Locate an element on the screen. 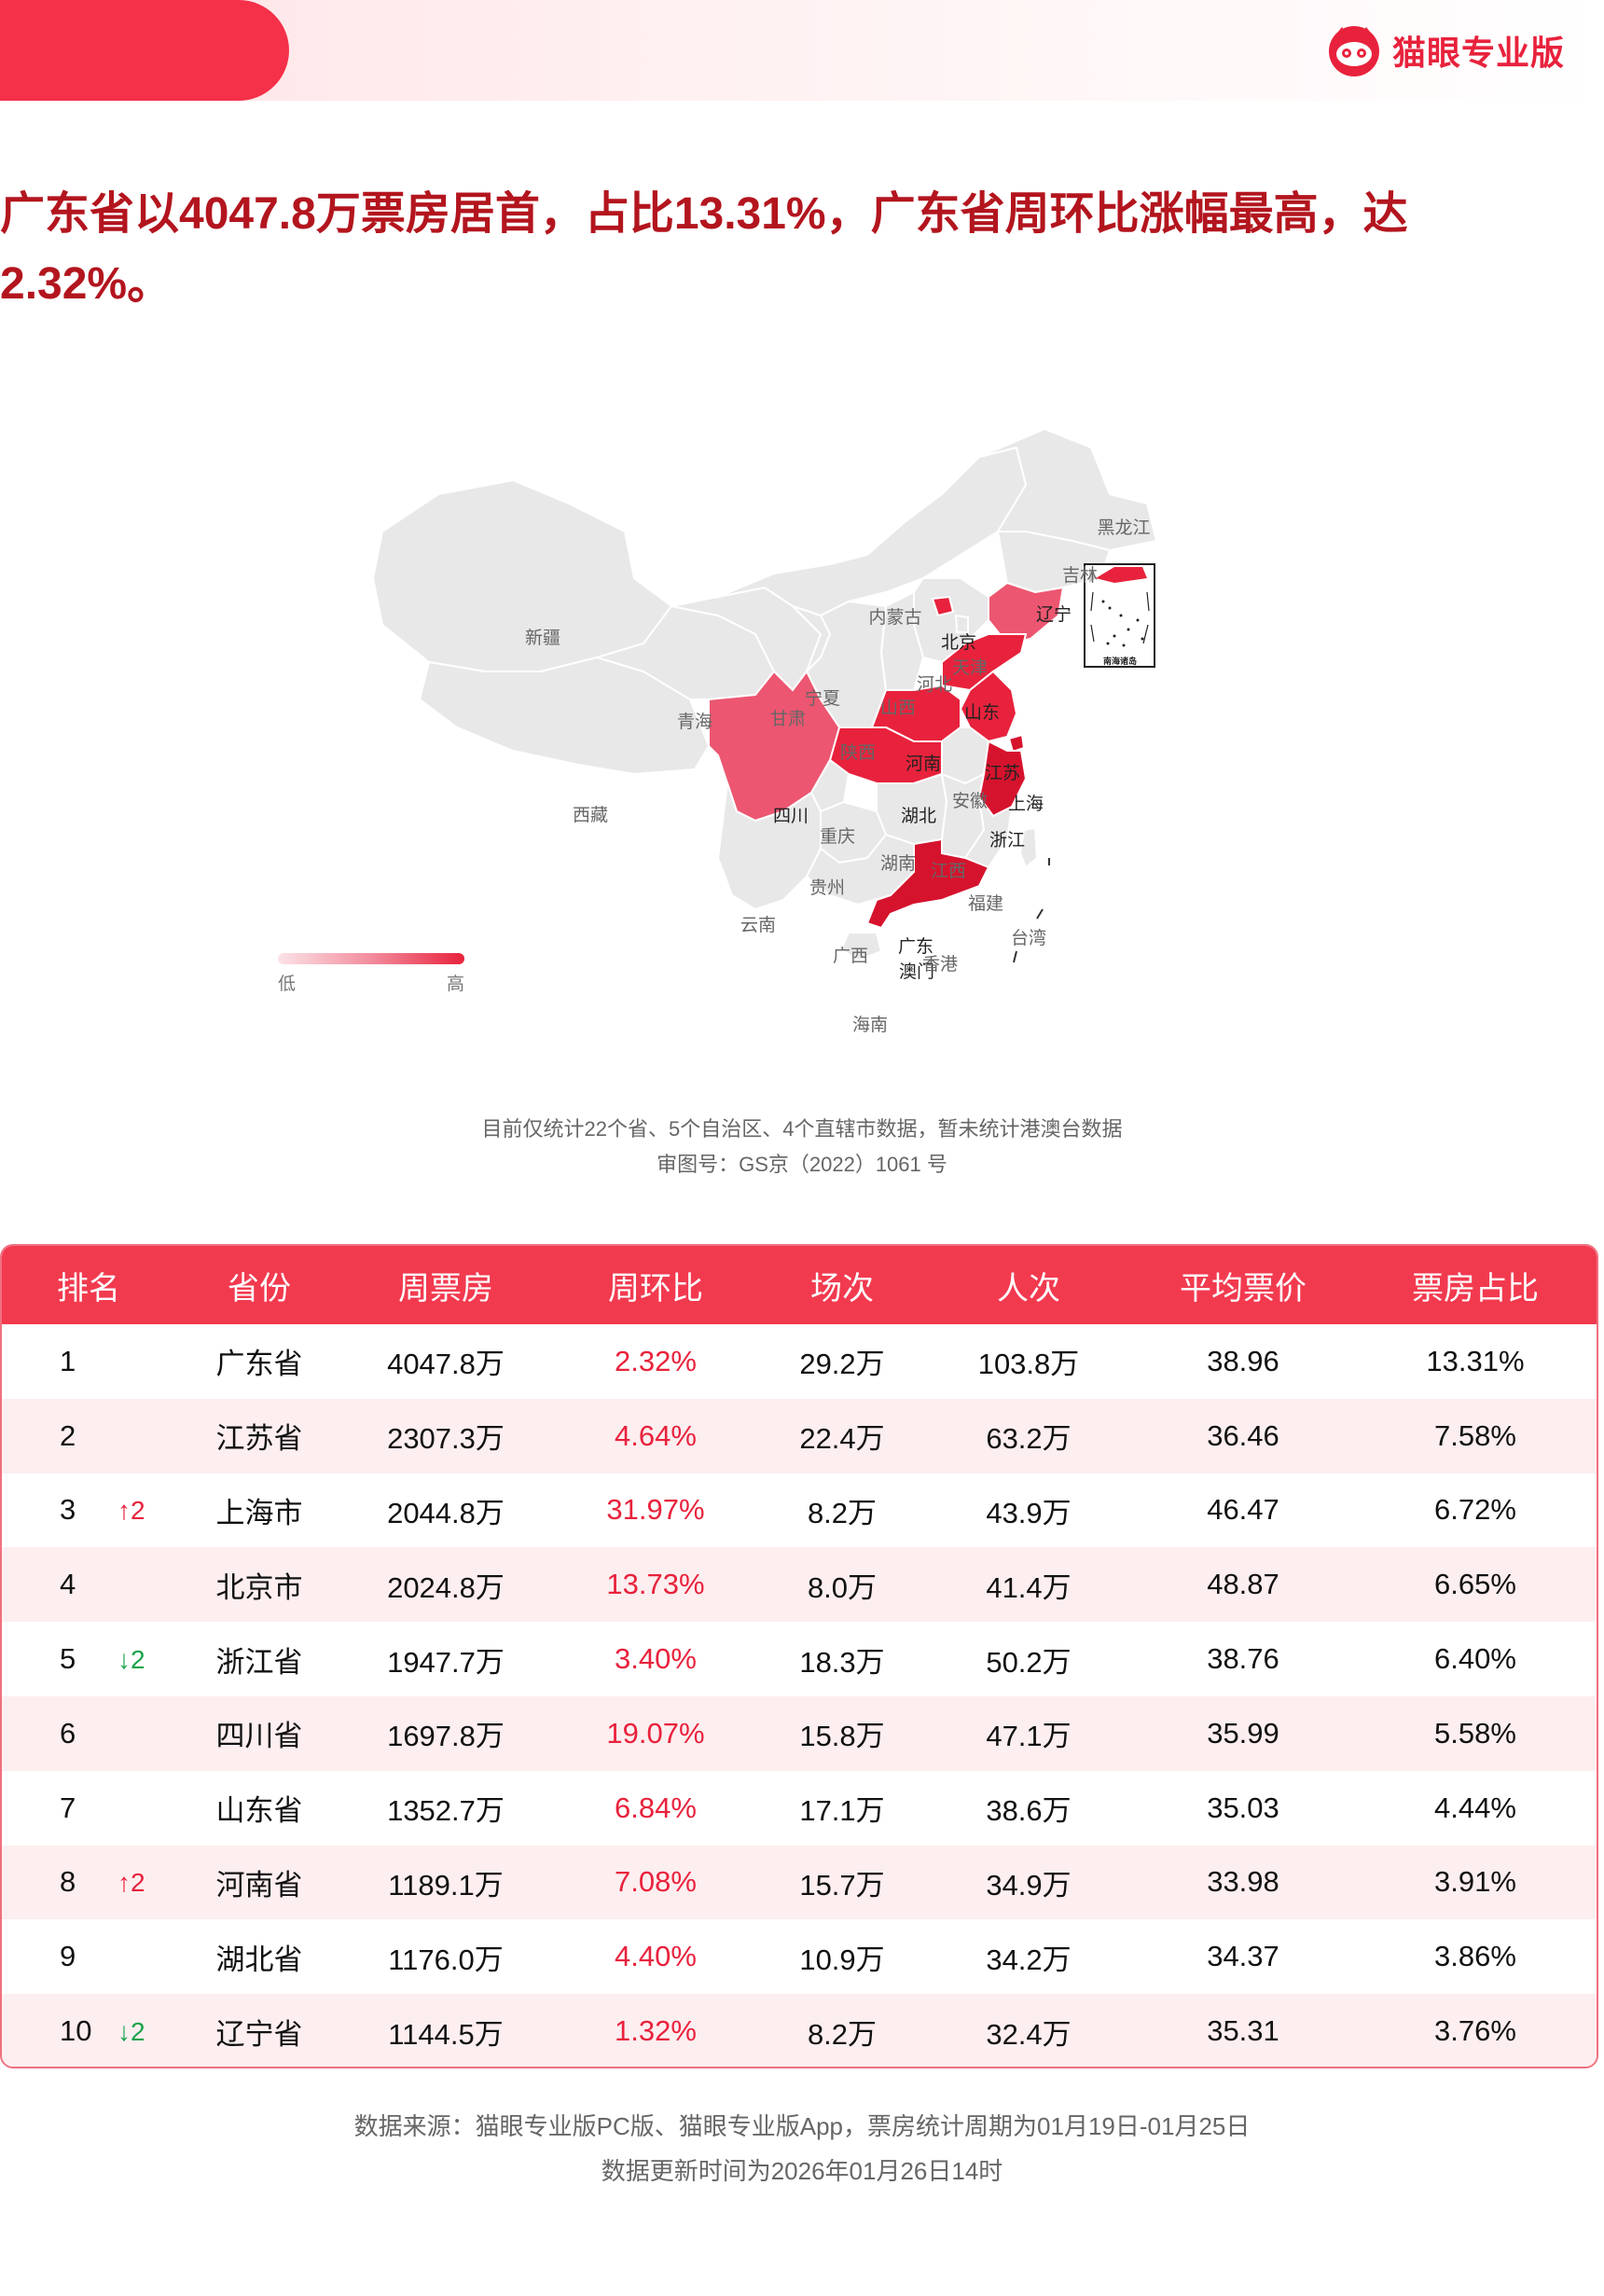 The height and width of the screenshot is (2296, 1604). label-hunan: 湖南 is located at coordinates (898, 863).